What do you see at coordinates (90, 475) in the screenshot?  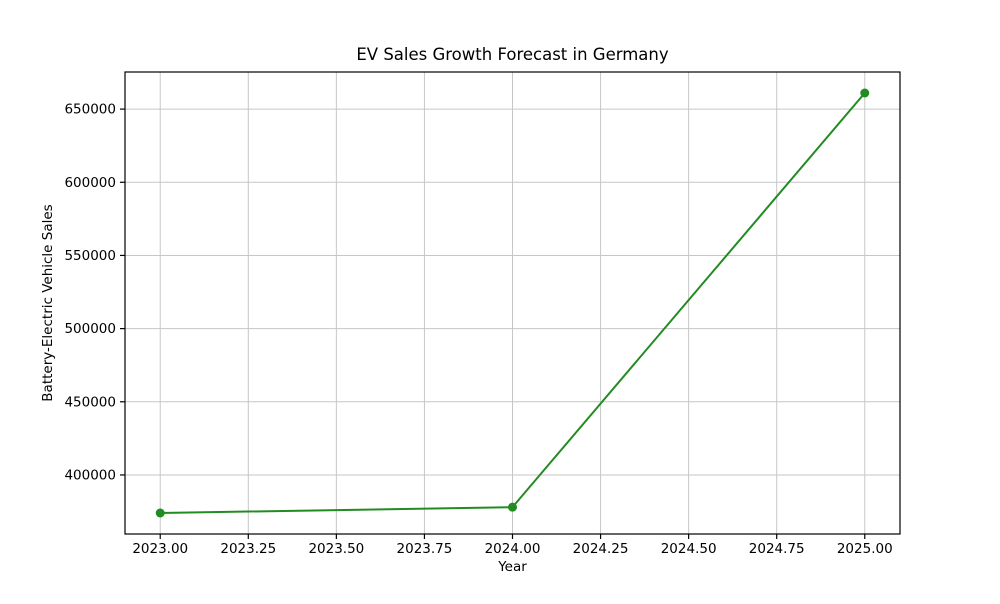 I see `y-tick-label: 400000` at bounding box center [90, 475].